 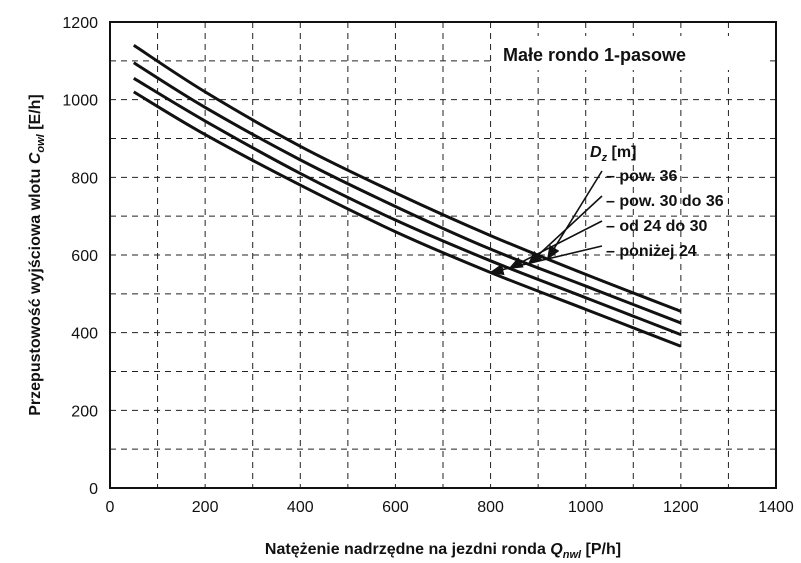 I want to click on x-axis-unit: [P/h], so click(x=601, y=549).